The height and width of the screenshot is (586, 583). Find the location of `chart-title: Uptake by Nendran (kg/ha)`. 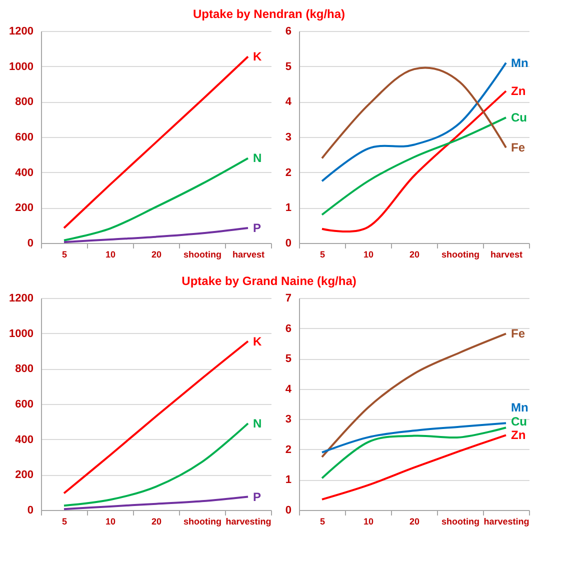

chart-title: Uptake by Nendran (kg/ha) is located at coordinates (269, 14).